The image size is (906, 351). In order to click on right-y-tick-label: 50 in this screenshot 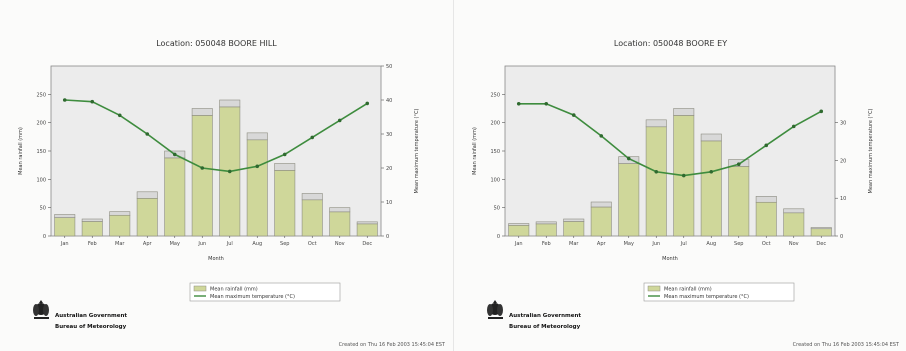, I will do `click(389, 67)`.